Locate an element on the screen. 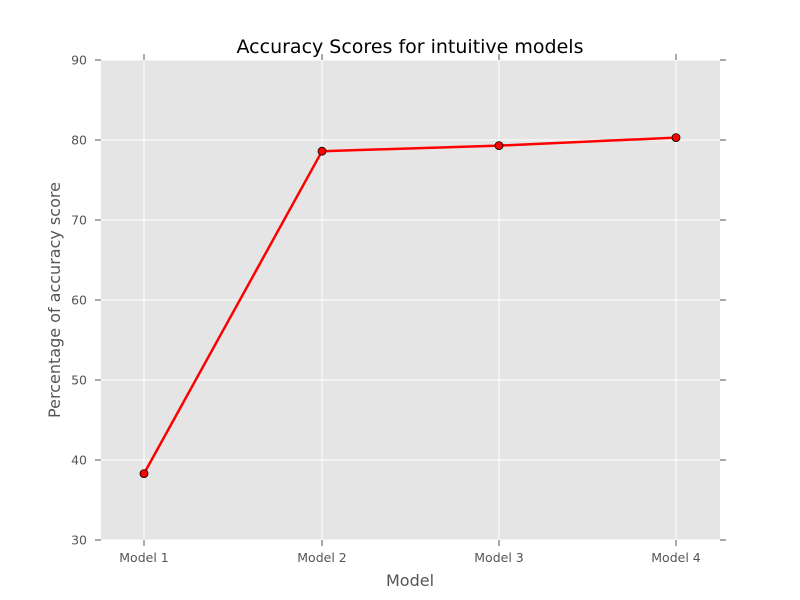 The image size is (800, 600). x-tick-label: Model 2 is located at coordinates (321, 557).